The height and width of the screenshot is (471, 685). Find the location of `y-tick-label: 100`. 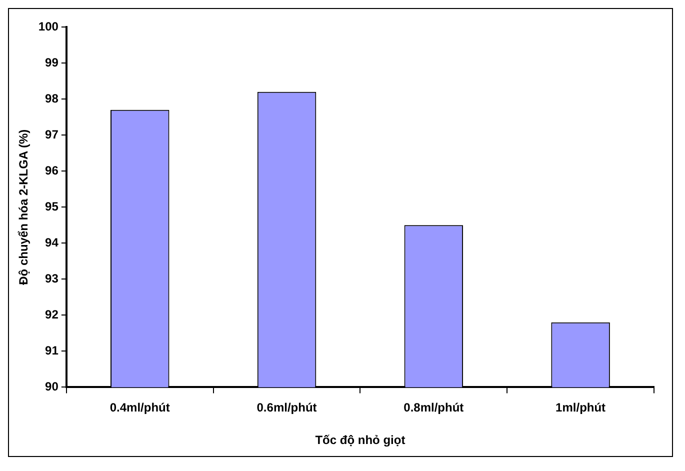

y-tick-label: 100 is located at coordinates (48, 26).